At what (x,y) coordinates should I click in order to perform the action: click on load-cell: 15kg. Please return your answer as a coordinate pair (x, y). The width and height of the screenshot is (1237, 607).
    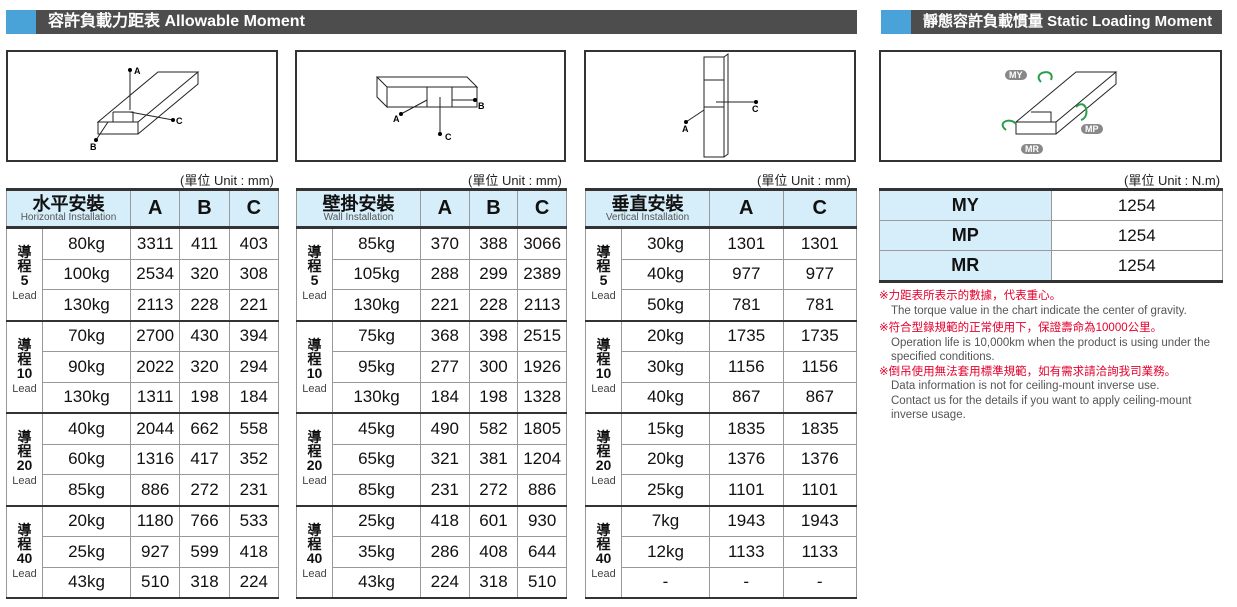
    Looking at the image, I should click on (665, 428).